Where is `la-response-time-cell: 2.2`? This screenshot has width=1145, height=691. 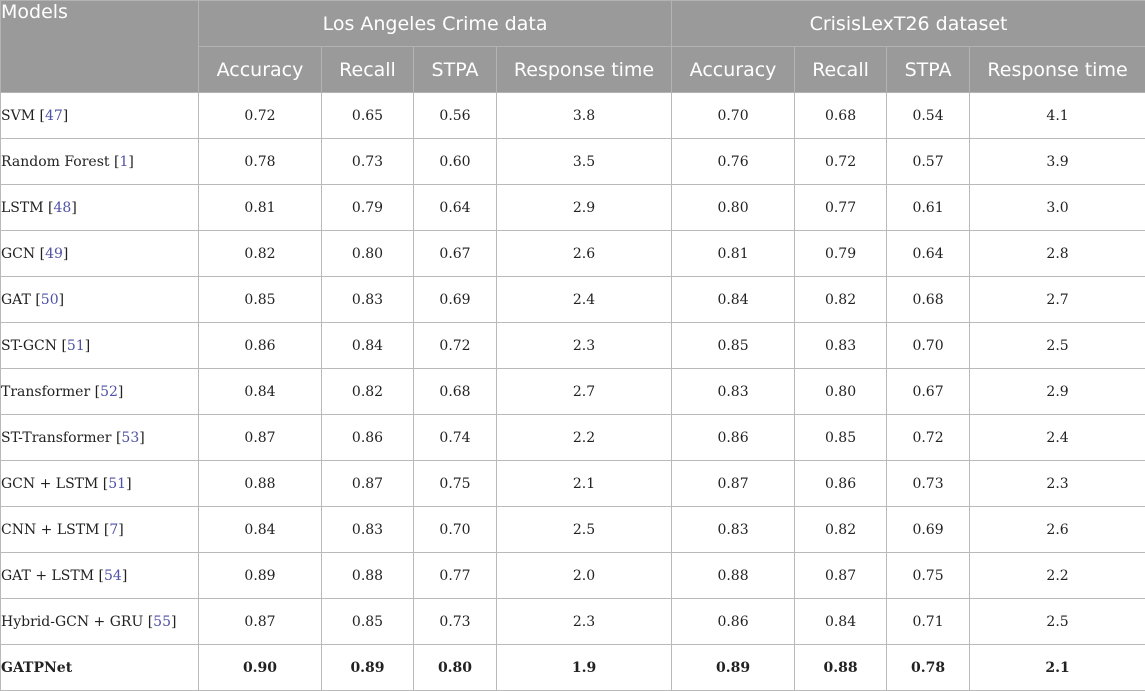
la-response-time-cell: 2.2 is located at coordinates (584, 438).